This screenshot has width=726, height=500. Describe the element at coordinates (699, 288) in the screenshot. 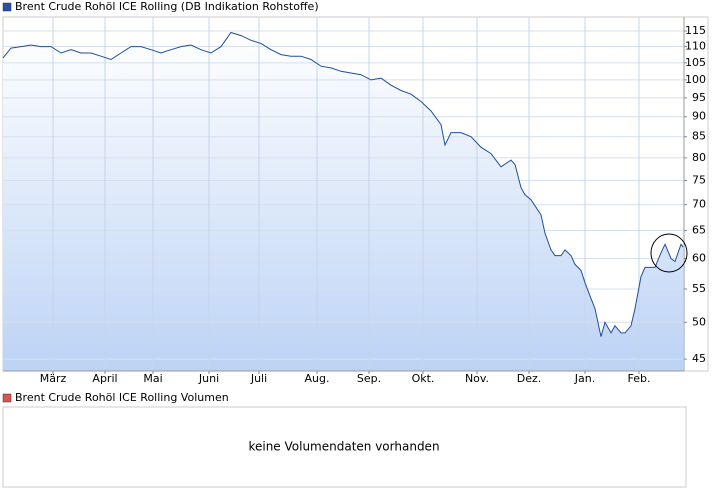

I see `y-tick-label: 55` at that location.